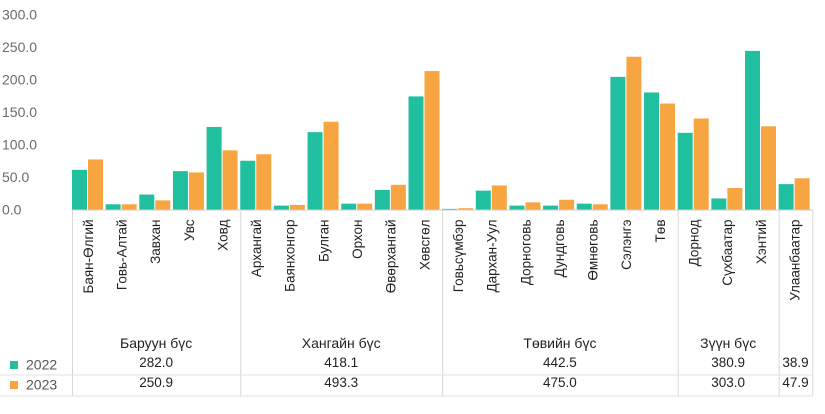 This screenshot has width=825, height=414. Describe the element at coordinates (155, 242) in the screenshot. I see `x-tick-label: Завхан` at that location.